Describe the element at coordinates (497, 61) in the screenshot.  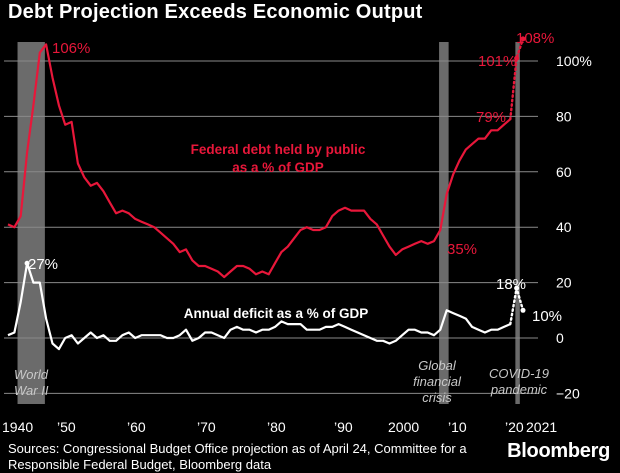
I see `data-label: 101%` at that location.